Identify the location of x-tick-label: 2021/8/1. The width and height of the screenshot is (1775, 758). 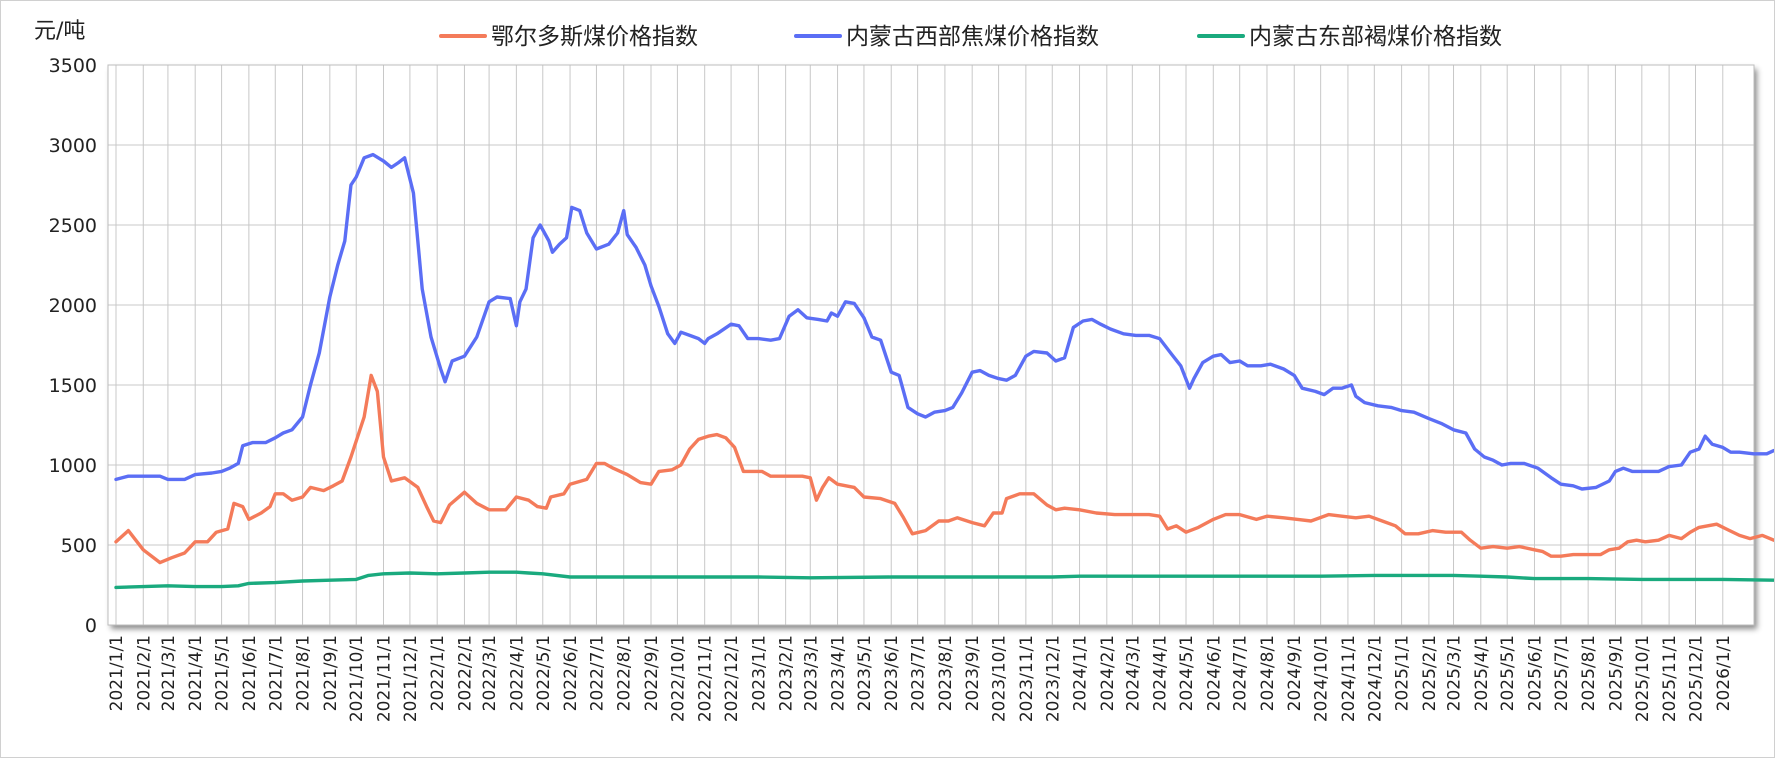
(304, 673).